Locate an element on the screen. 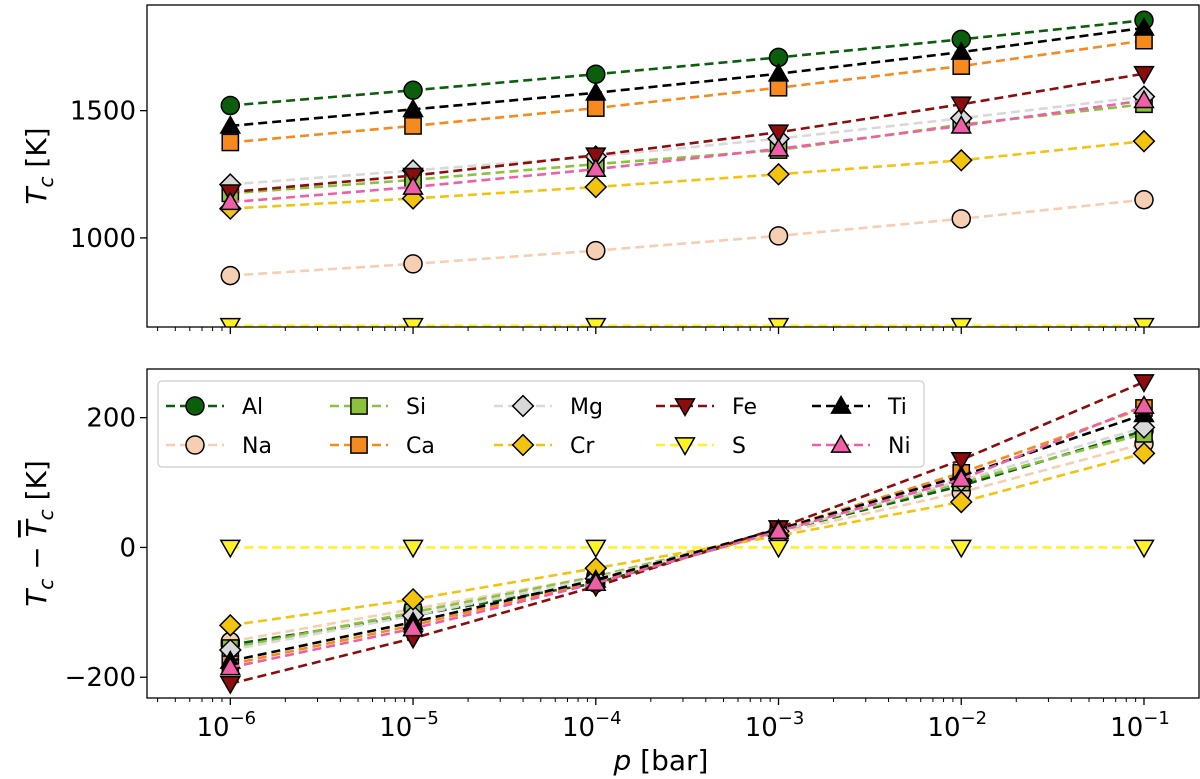  y-tick-label: 200 is located at coordinates (111, 419).